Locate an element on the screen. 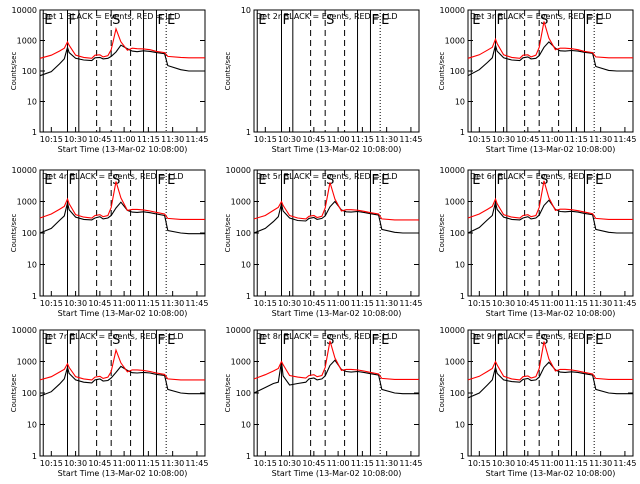  panel-title: Det 5r BLACK = Events, RED = LLD is located at coordinates (327, 176).